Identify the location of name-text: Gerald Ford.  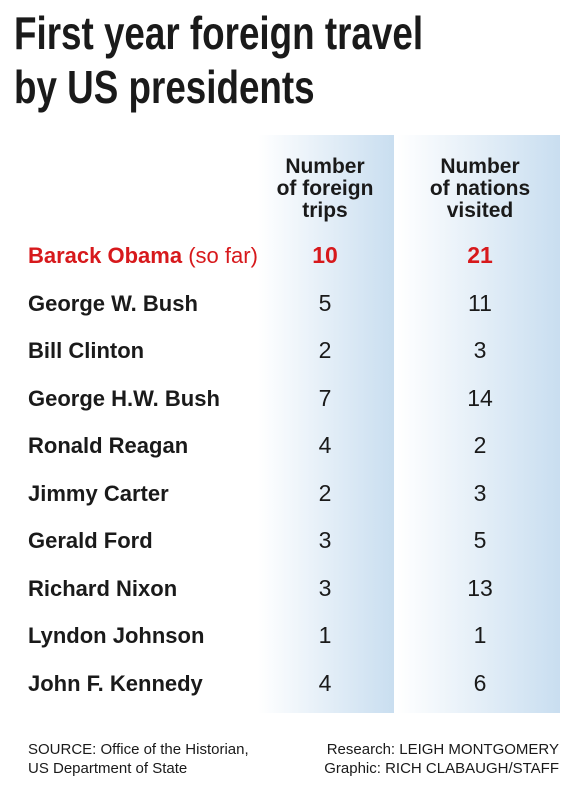
(90, 540).